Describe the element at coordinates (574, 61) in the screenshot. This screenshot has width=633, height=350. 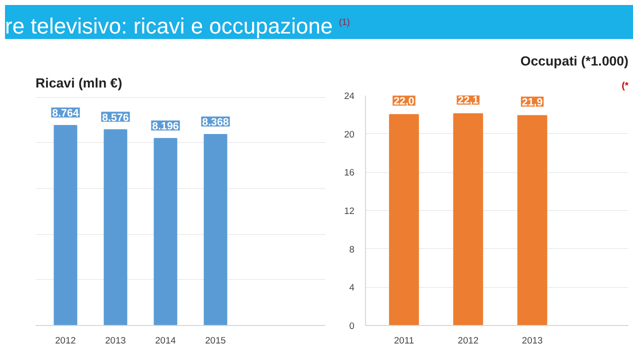
I see `chart-title: Occupati (*1.000)` at that location.